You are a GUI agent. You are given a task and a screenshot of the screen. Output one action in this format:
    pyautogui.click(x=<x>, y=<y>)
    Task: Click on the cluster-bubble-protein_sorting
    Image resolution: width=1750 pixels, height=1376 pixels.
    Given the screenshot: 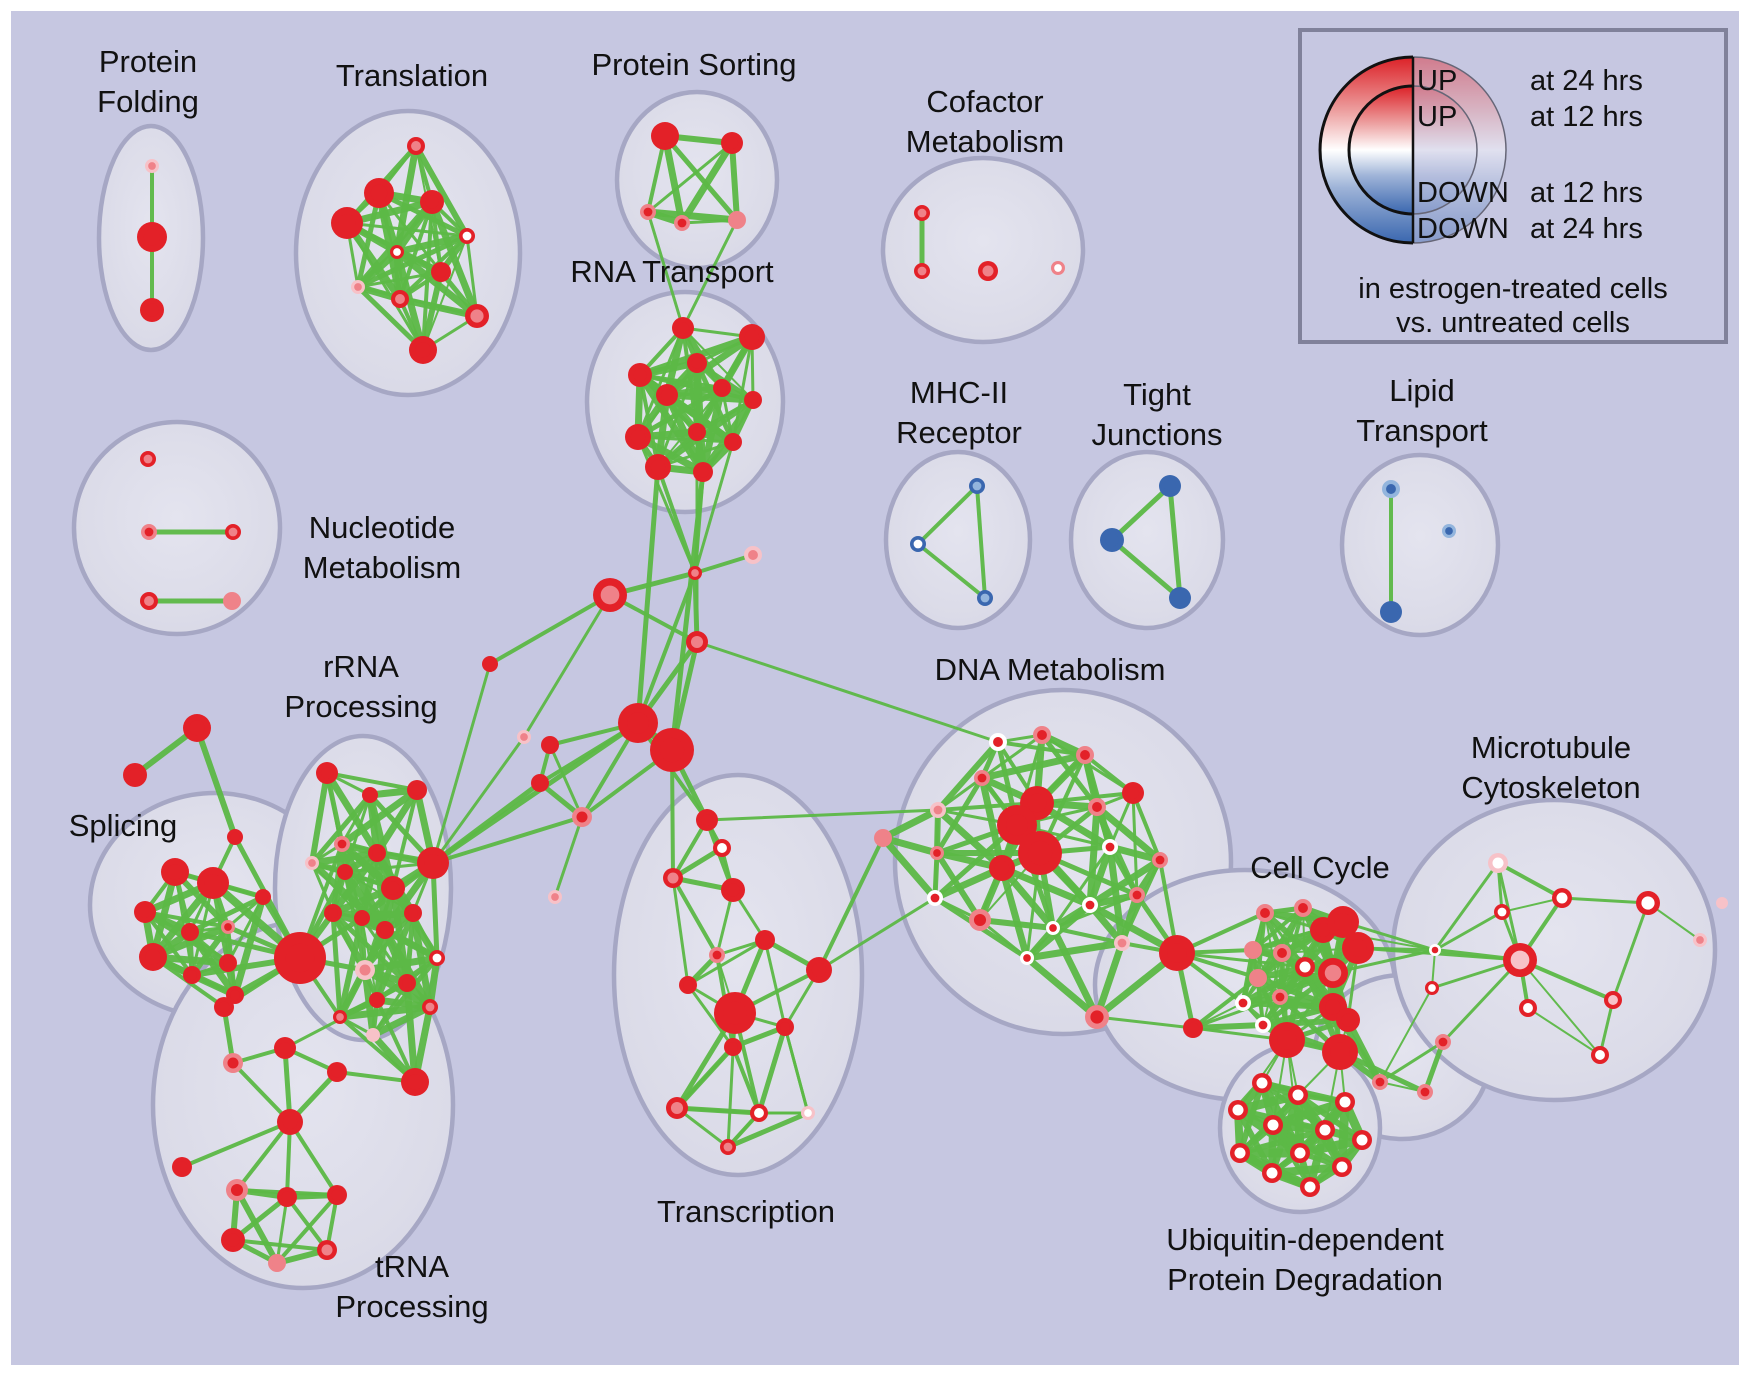 What is the action you would take?
    pyautogui.click(x=697, y=180)
    